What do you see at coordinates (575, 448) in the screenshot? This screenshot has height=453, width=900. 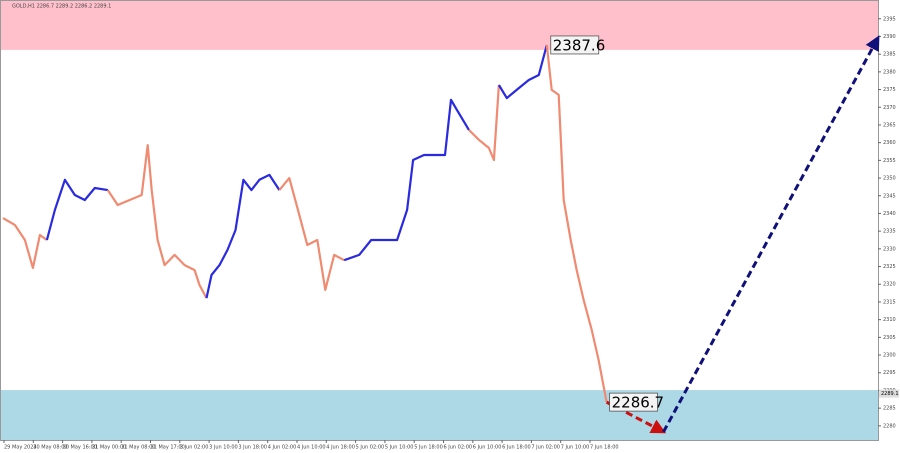 I see `x-tick-label: 7 Jun 10:00` at bounding box center [575, 448].